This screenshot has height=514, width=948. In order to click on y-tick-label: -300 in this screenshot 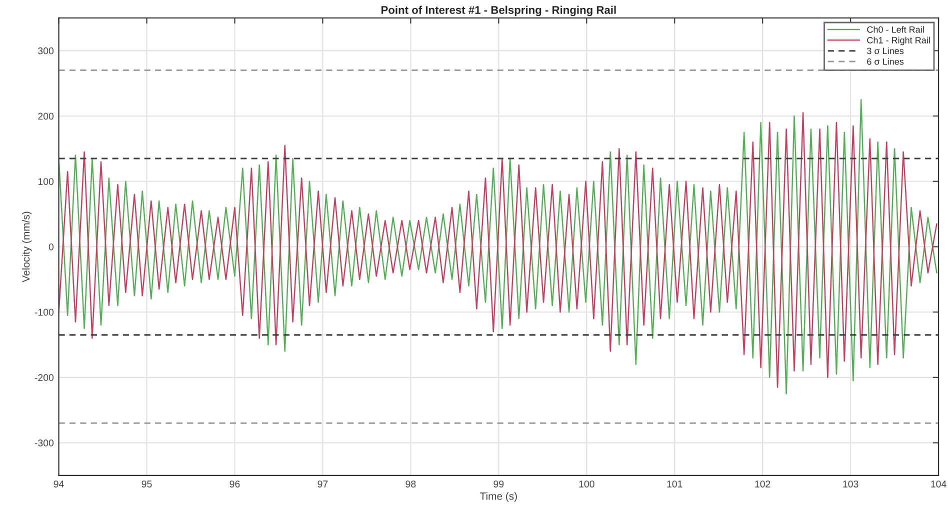, I will do `click(44, 443)`.